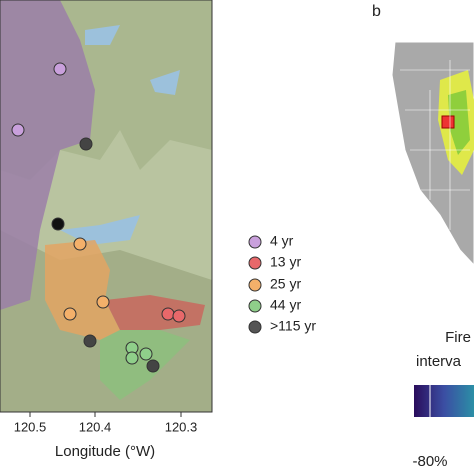 The width and height of the screenshot is (474, 474). Describe the element at coordinates (458, 337) in the screenshot. I see `colorbar-title: Fire` at that location.